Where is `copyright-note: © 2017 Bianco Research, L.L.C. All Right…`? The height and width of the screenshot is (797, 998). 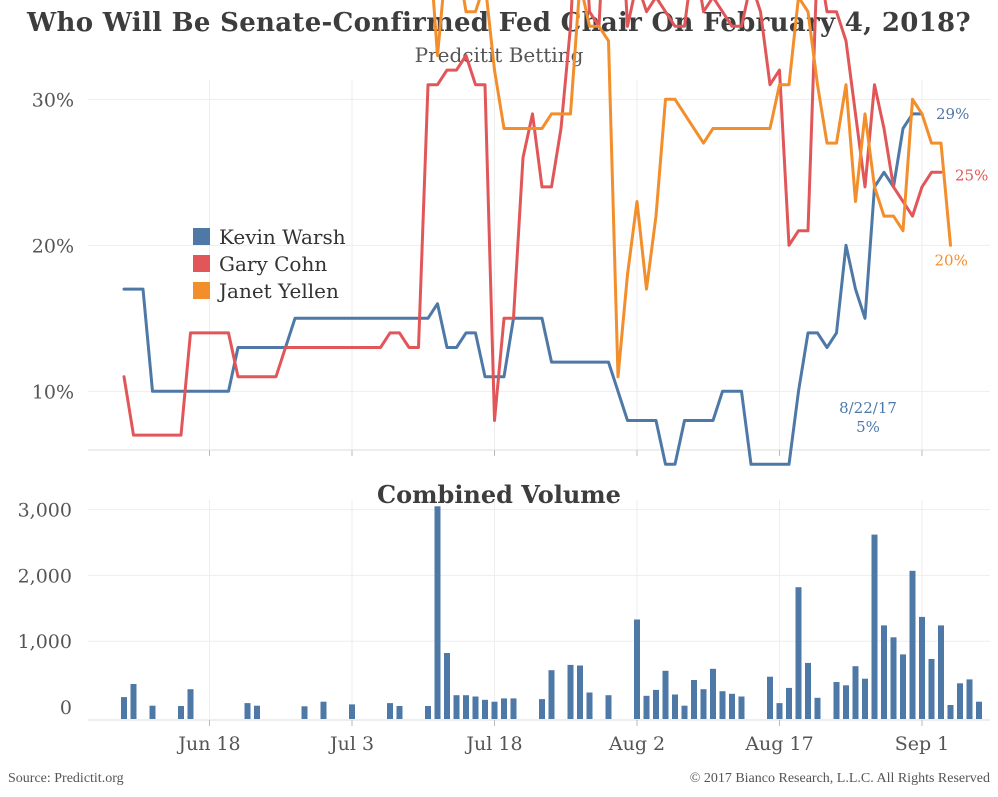 copyright-note: © 2017 Bianco Research, L.L.C. All Right… is located at coordinates (839, 778).